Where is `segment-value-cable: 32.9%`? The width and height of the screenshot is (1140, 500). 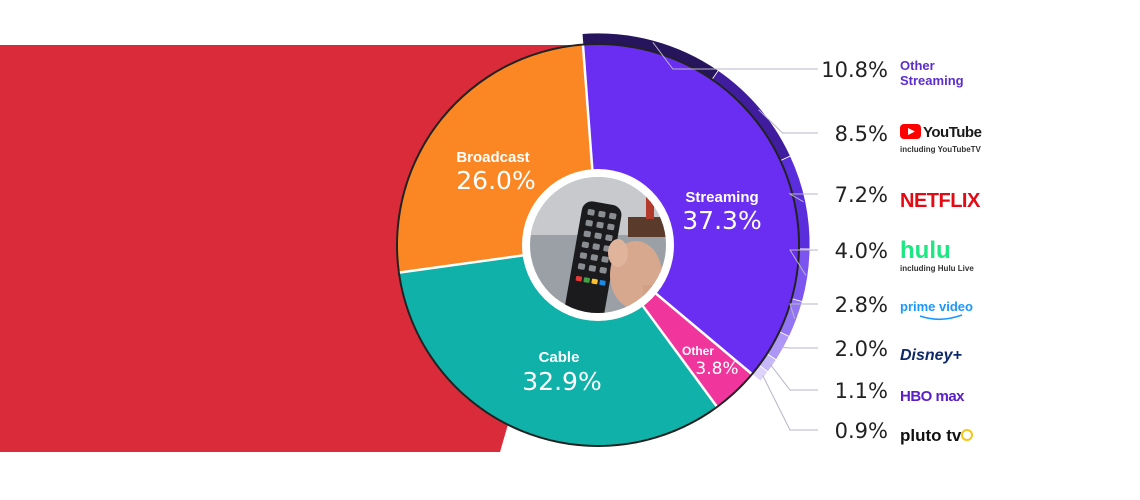
segment-value-cable: 32.9% is located at coordinates (561, 381).